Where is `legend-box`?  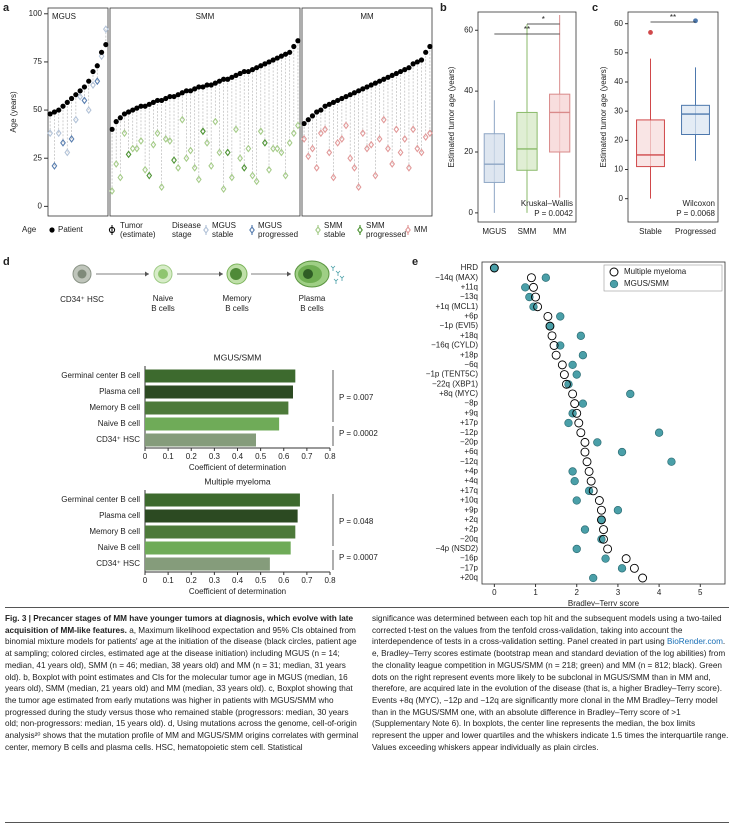 legend-box is located at coordinates (663, 278).